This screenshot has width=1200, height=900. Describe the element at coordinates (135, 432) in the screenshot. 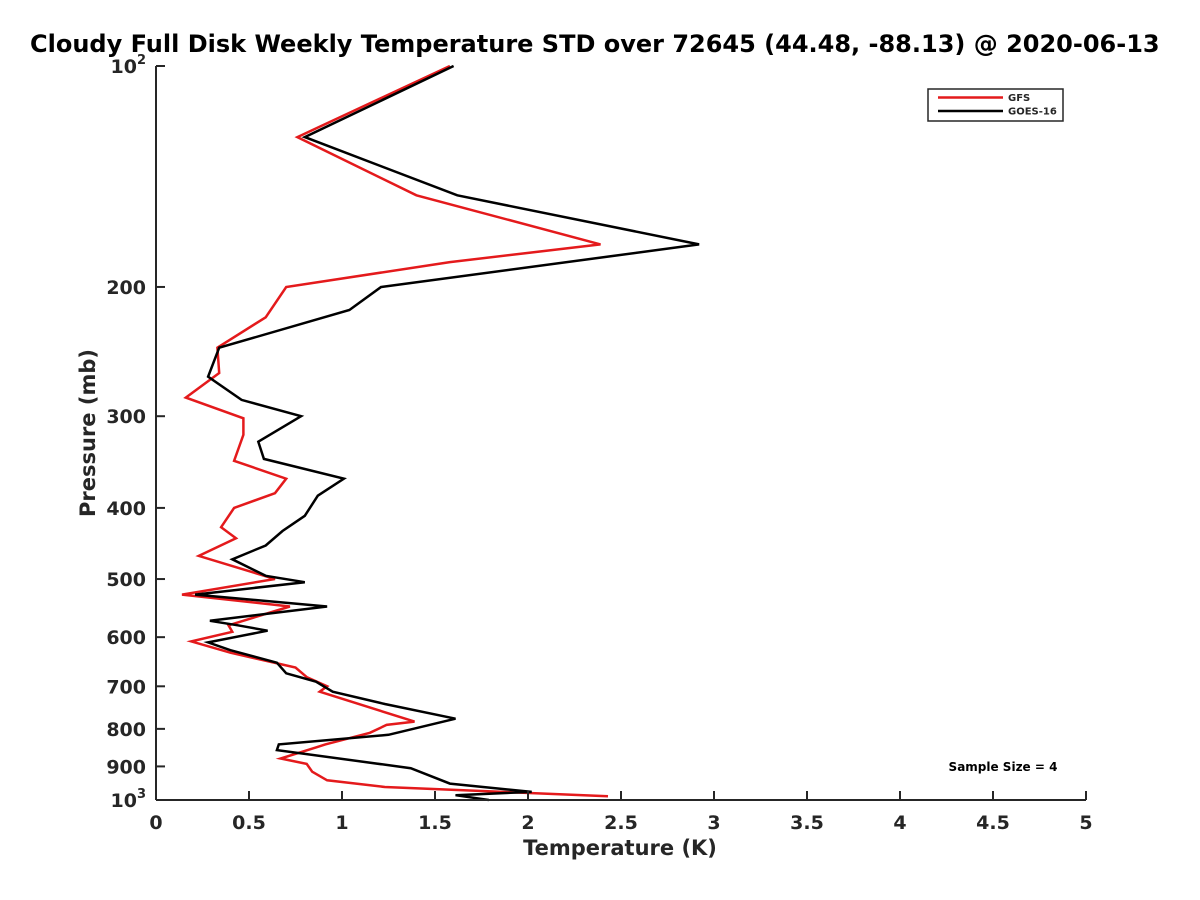

I see `y-ticks: 10² 200 300 400 500 600 700 800 900 10³` at that location.